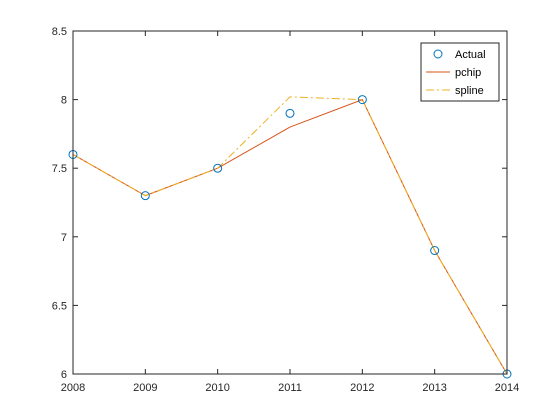 Image resolution: width=560 pixels, height=420 pixels. I want to click on legend: Actual pchip spline, so click(460, 72).